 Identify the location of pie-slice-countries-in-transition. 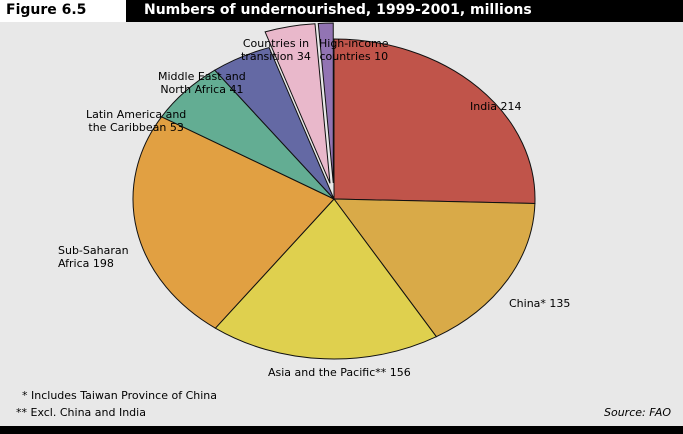
(297, 103).